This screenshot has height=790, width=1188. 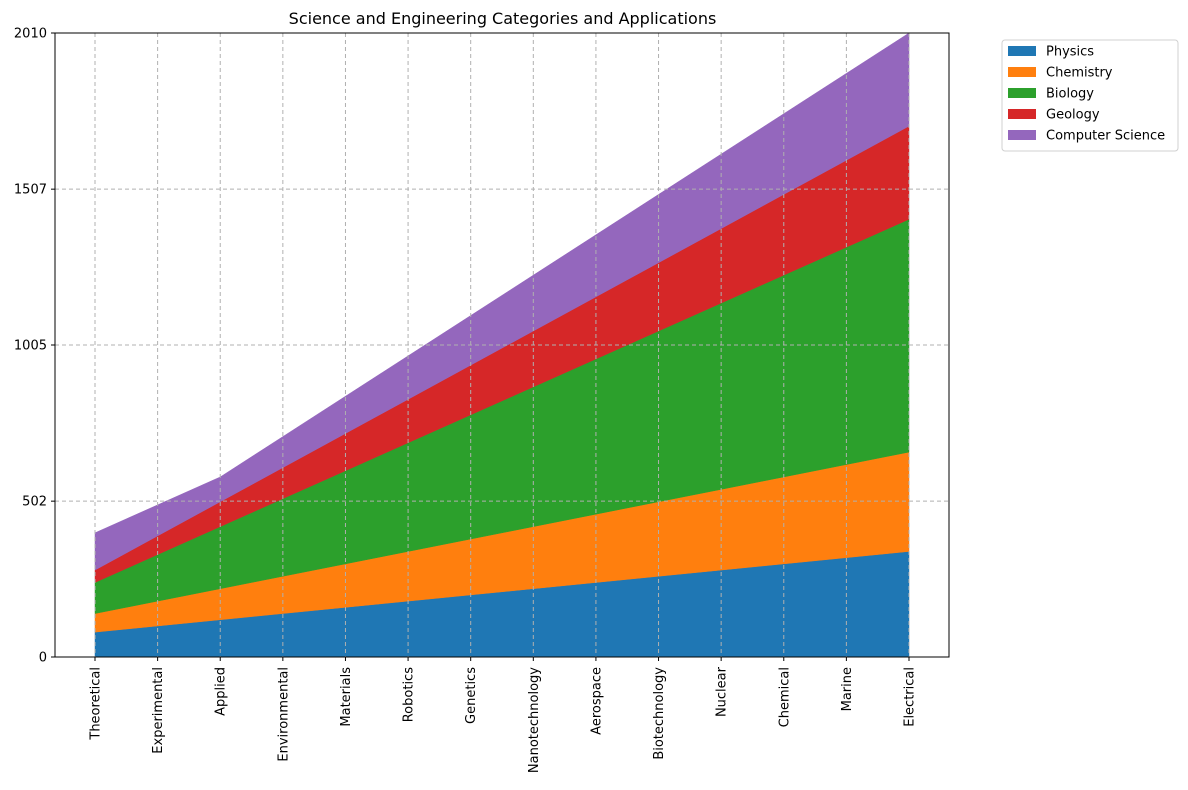 I want to click on x-tick-label: Genetics, so click(x=471, y=695).